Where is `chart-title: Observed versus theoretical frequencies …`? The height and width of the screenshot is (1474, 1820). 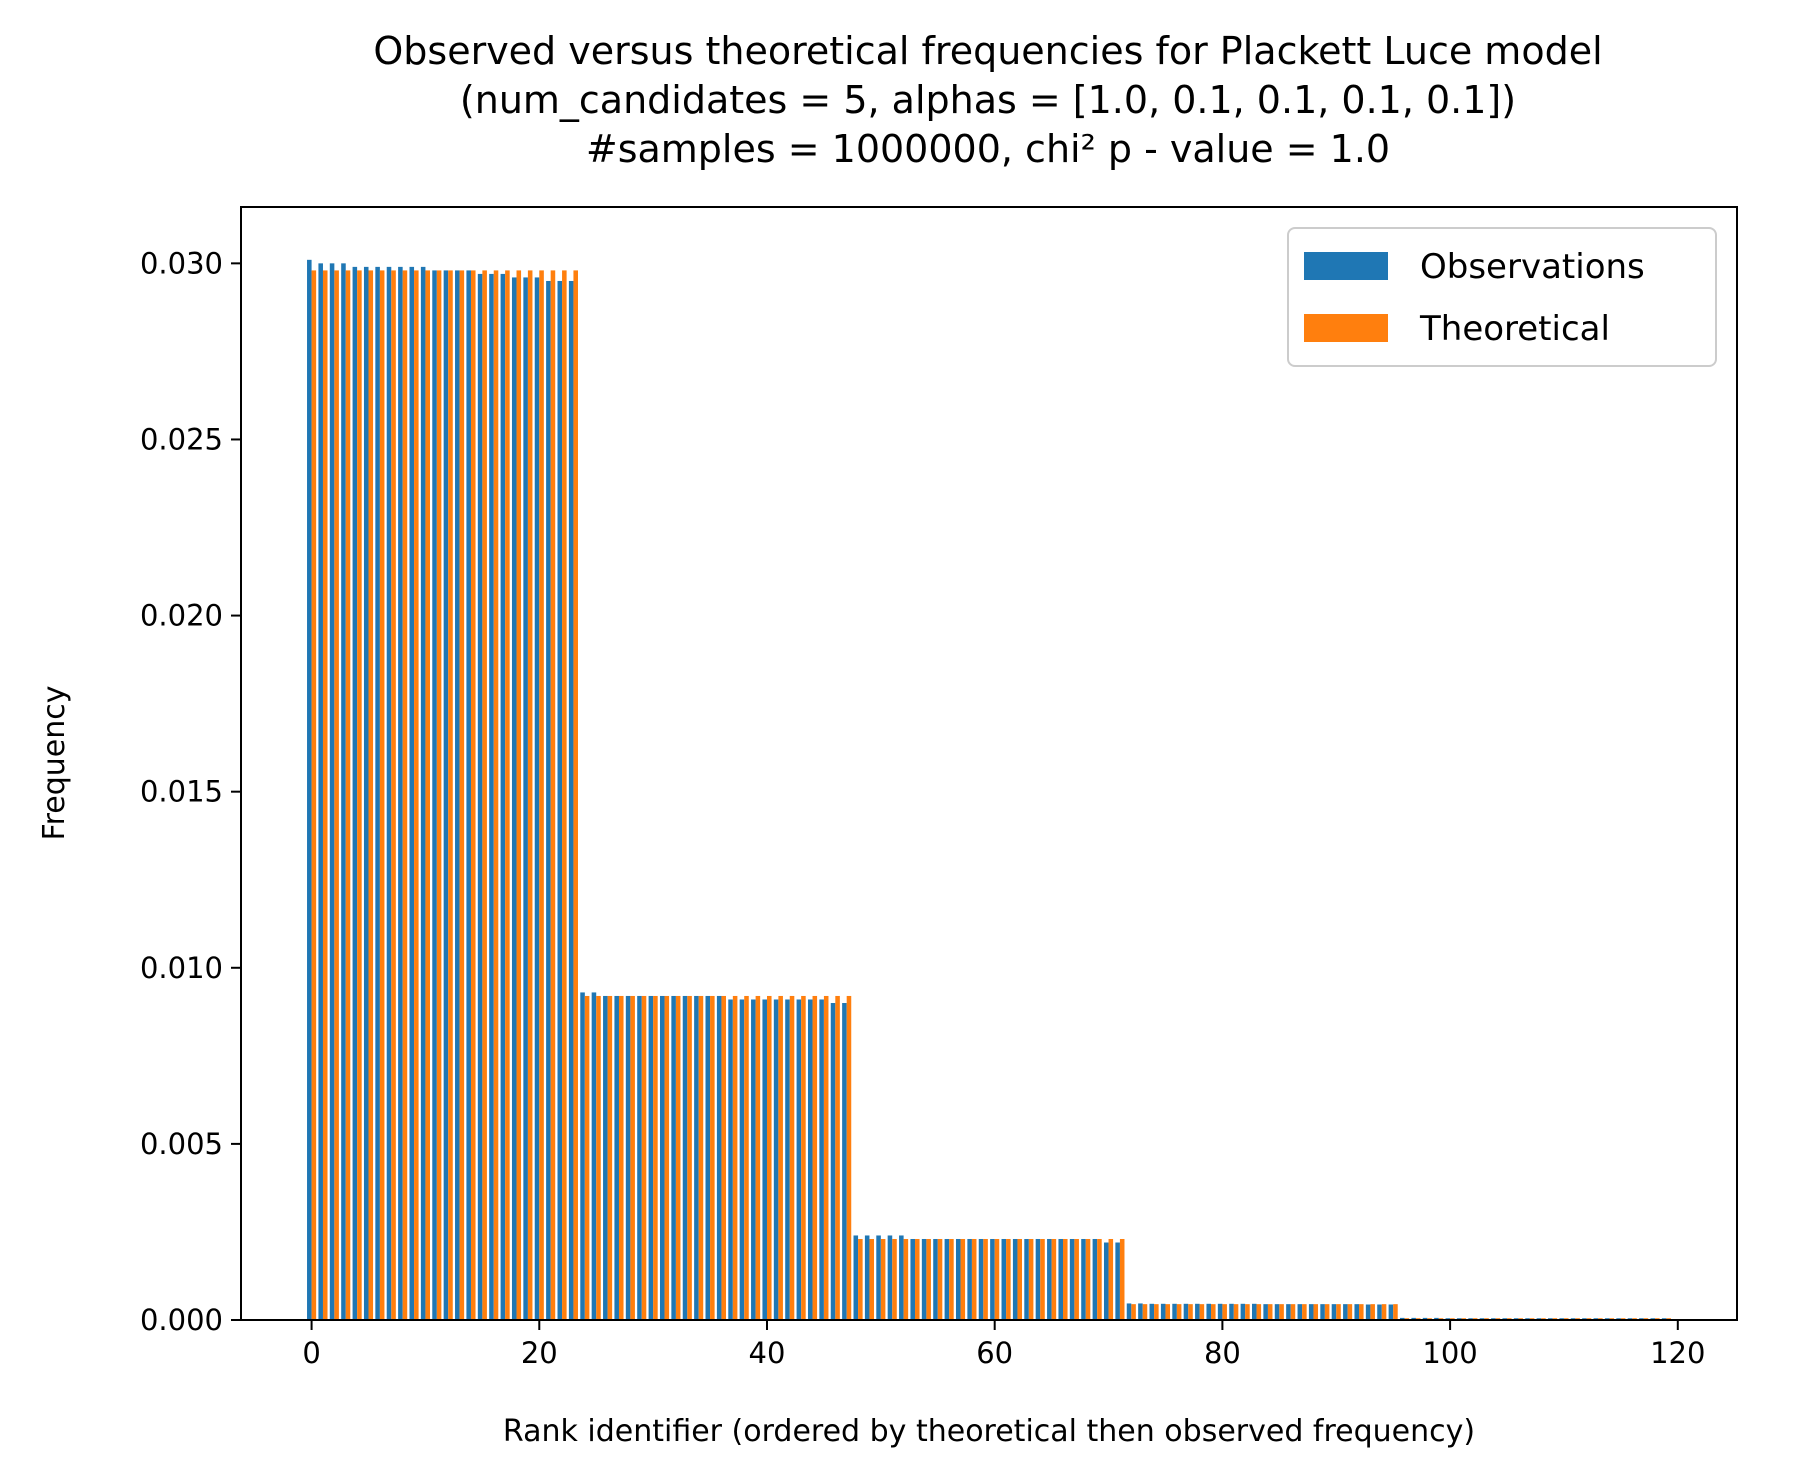 chart-title: Observed versus theoretical frequencies … is located at coordinates (987, 100).